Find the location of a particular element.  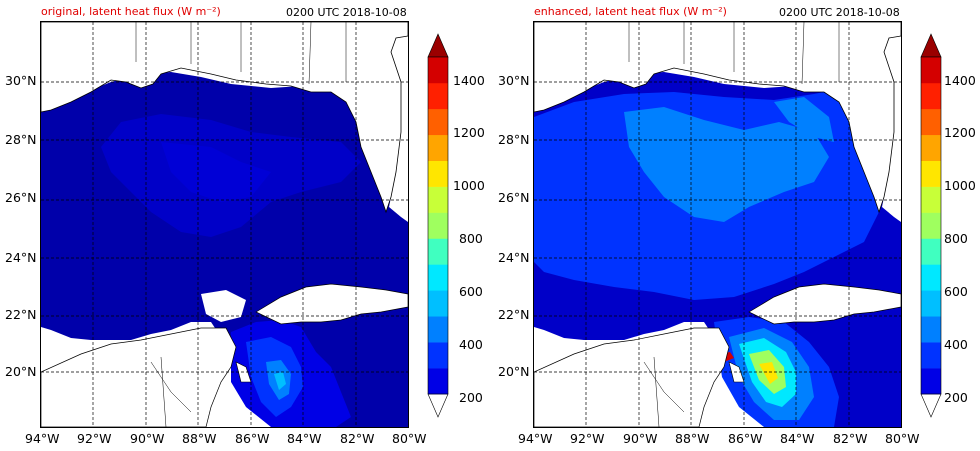

left-lat-label: 28°N is located at coordinates (21, 139).